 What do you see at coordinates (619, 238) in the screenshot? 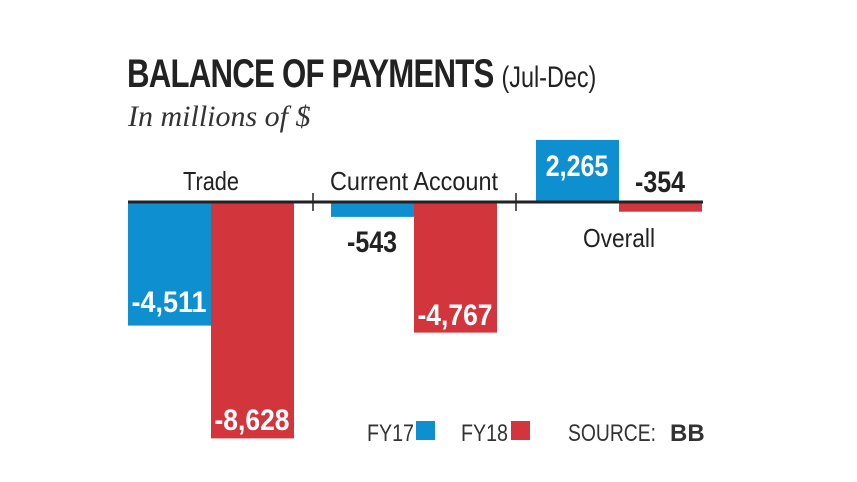
I see `category-label: Overall` at bounding box center [619, 238].